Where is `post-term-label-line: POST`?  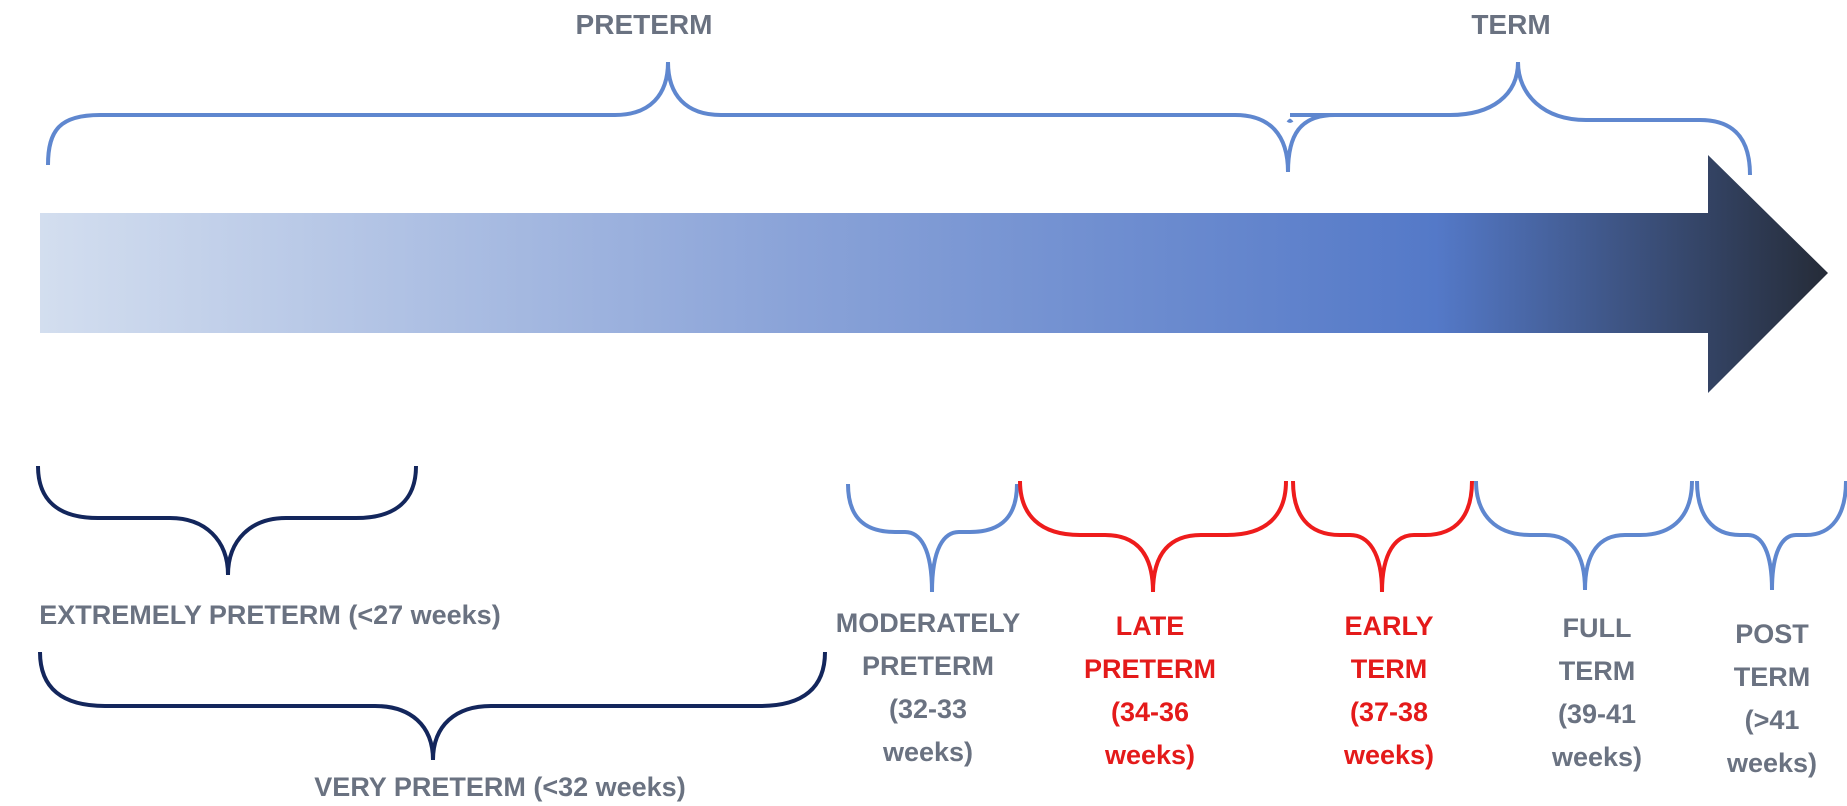
post-term-label-line: POST is located at coordinates (1772, 634).